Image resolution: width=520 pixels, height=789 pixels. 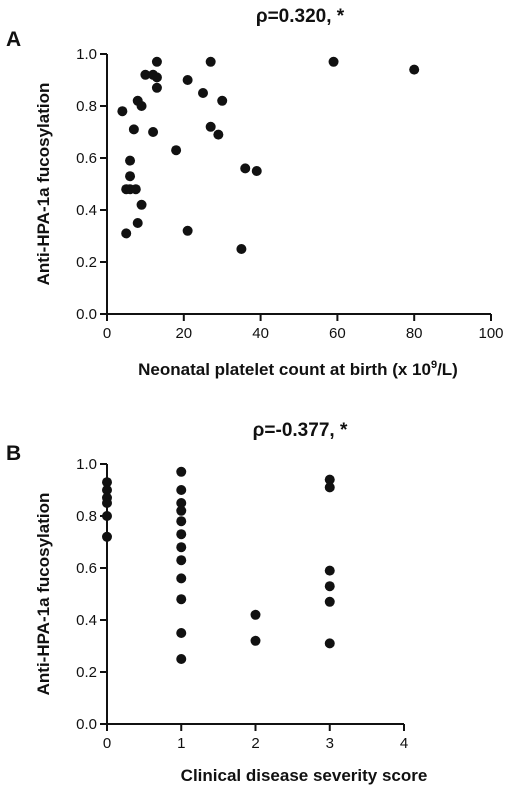 I want to click on panel-a-title: ρ=0.320, *, so click(x=300, y=16).